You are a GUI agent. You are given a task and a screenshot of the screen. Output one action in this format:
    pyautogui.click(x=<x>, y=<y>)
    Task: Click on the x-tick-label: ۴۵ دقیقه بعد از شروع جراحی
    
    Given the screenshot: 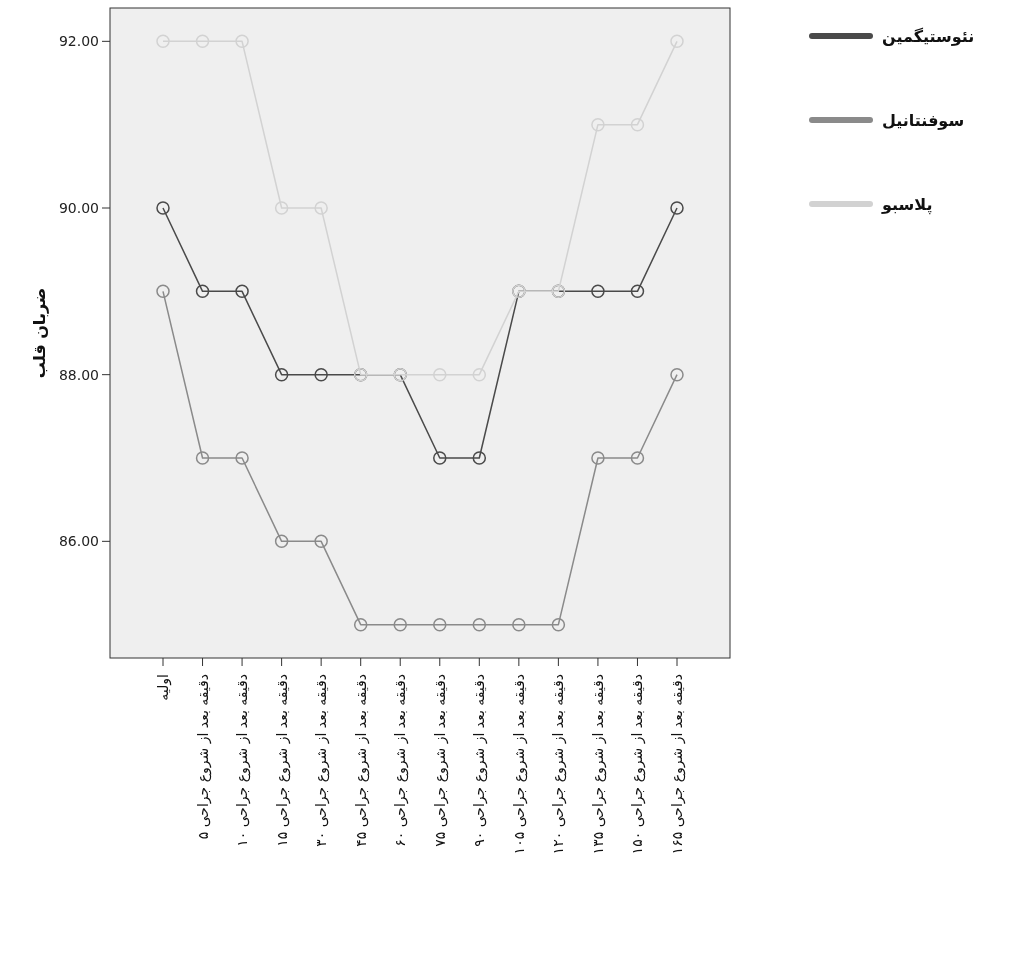 What is the action you would take?
    pyautogui.click(x=361, y=760)
    